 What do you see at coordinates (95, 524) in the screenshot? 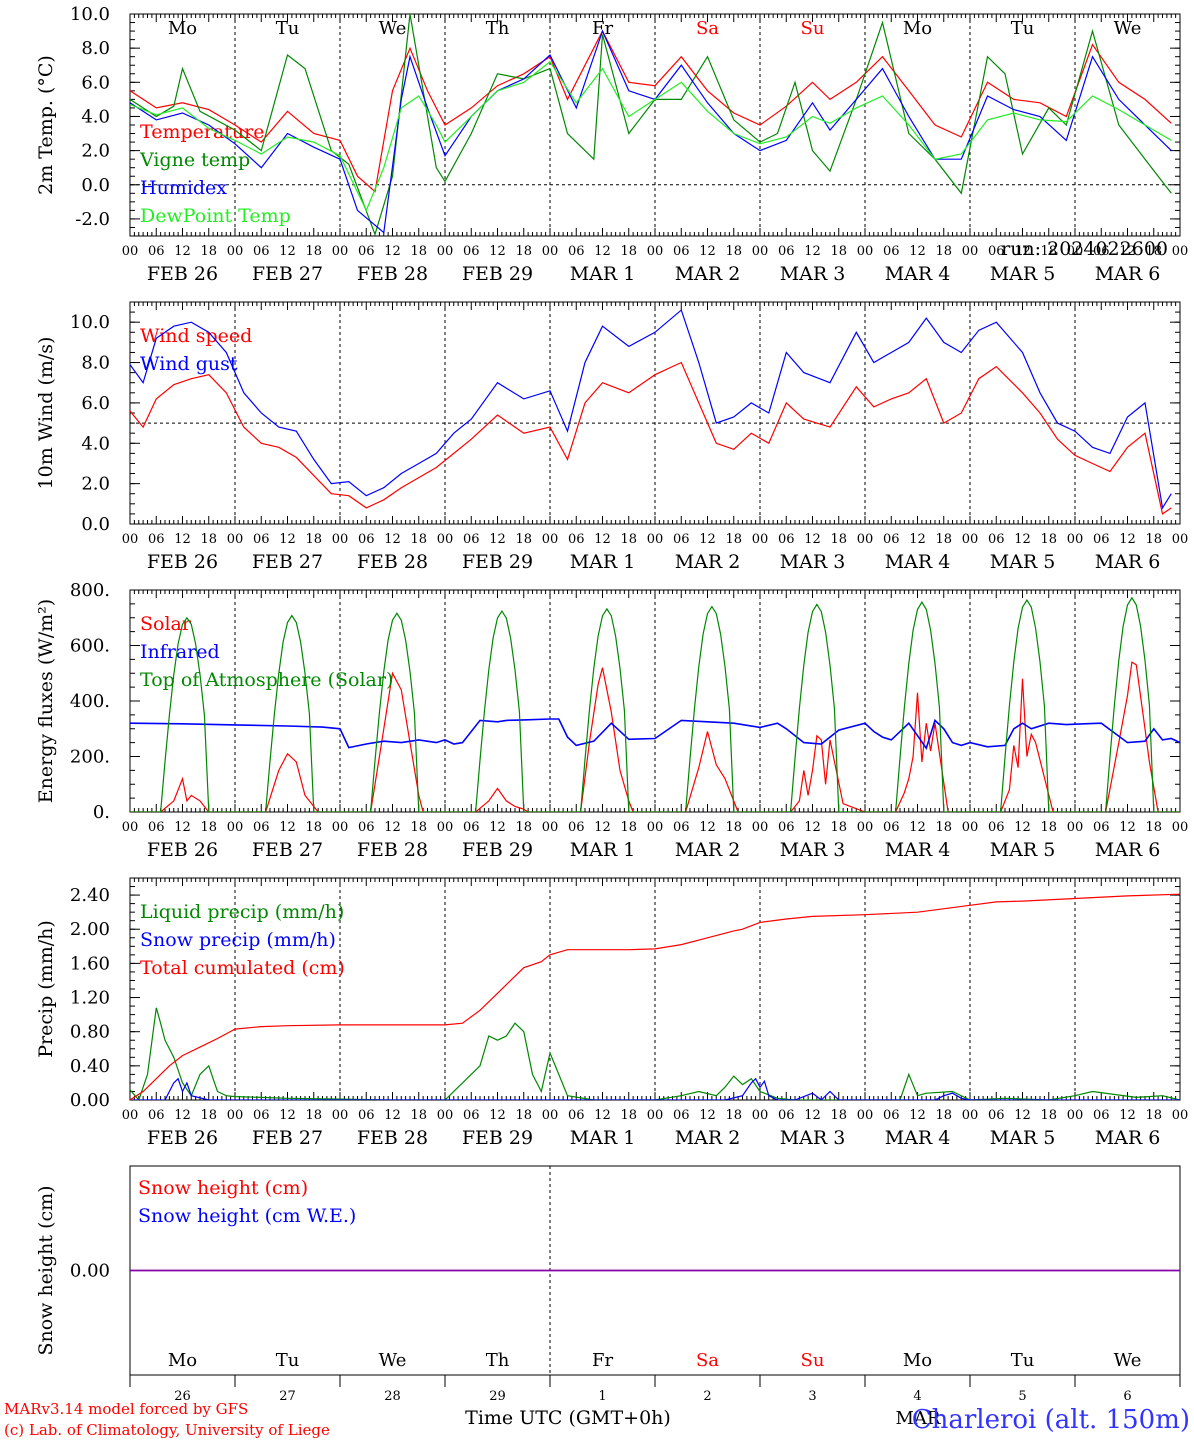
I see `y-tick-label: 0.0` at bounding box center [95, 524].